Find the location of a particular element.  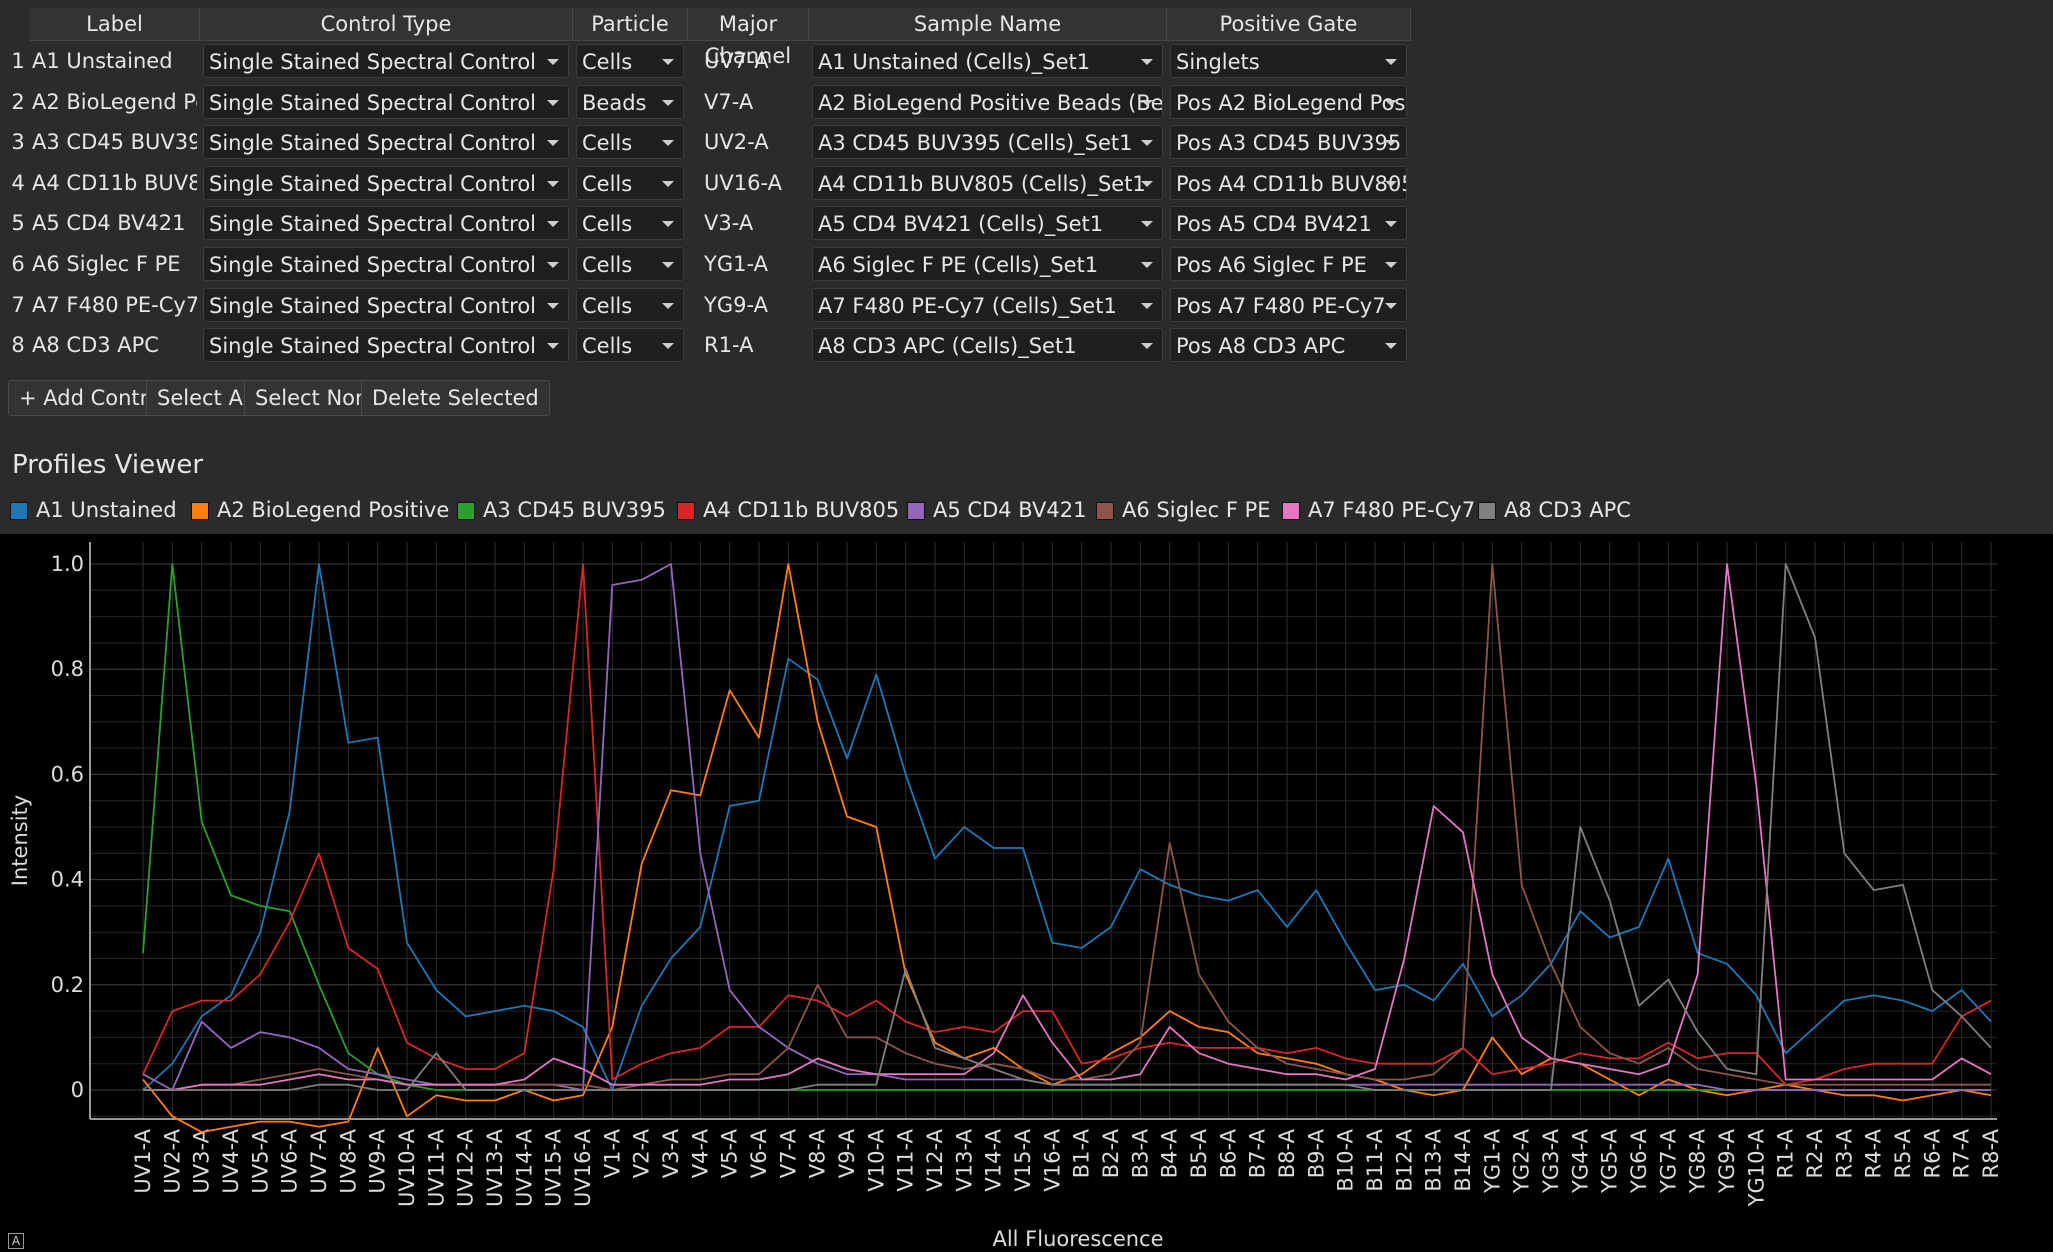

x-tick-label: B10-A is located at coordinates (1346, 1159).